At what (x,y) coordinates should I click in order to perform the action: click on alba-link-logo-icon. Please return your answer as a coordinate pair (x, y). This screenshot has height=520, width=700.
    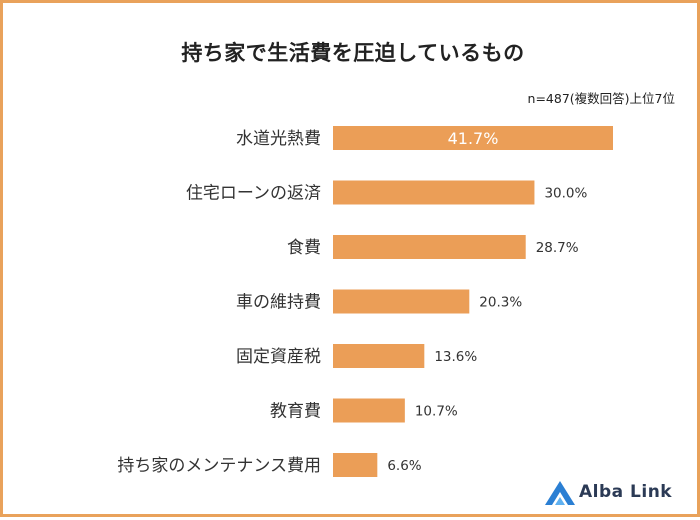
    Looking at the image, I should click on (560, 493).